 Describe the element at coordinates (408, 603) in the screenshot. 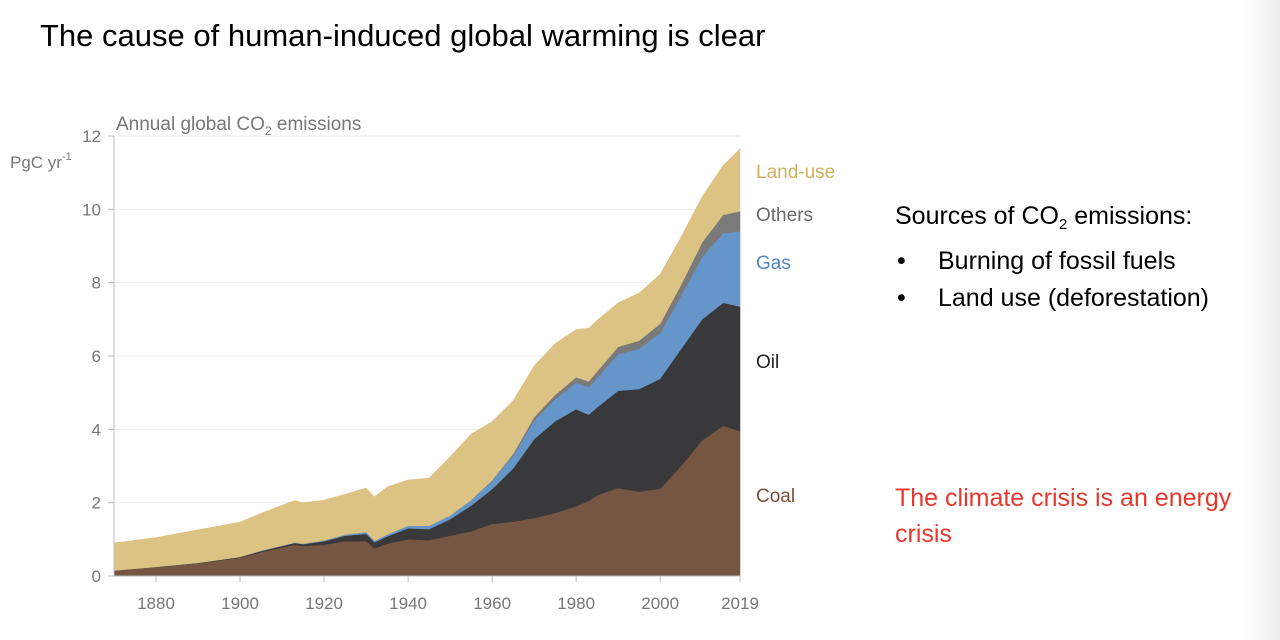

I see `x-tick-label: 1940` at that location.